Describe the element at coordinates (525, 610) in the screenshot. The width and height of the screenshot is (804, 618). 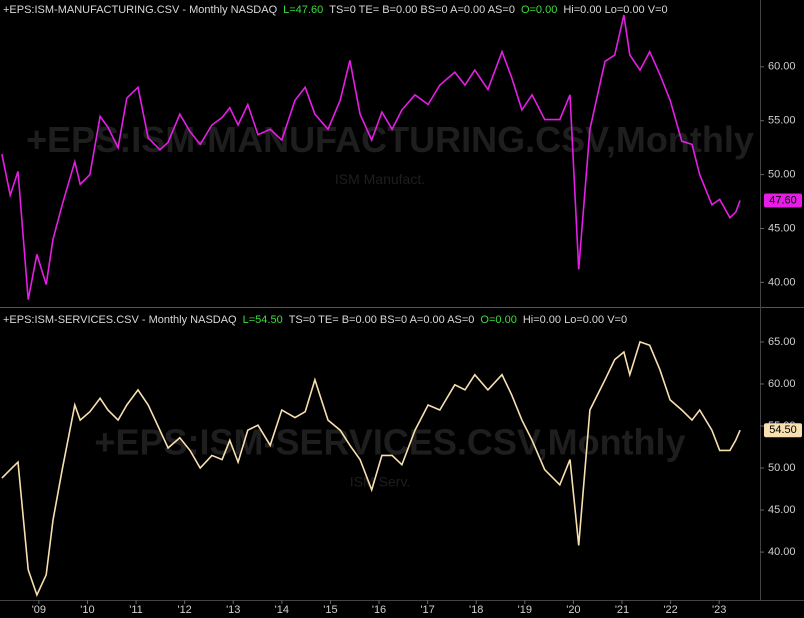
I see `x-tick-label: '19` at that location.